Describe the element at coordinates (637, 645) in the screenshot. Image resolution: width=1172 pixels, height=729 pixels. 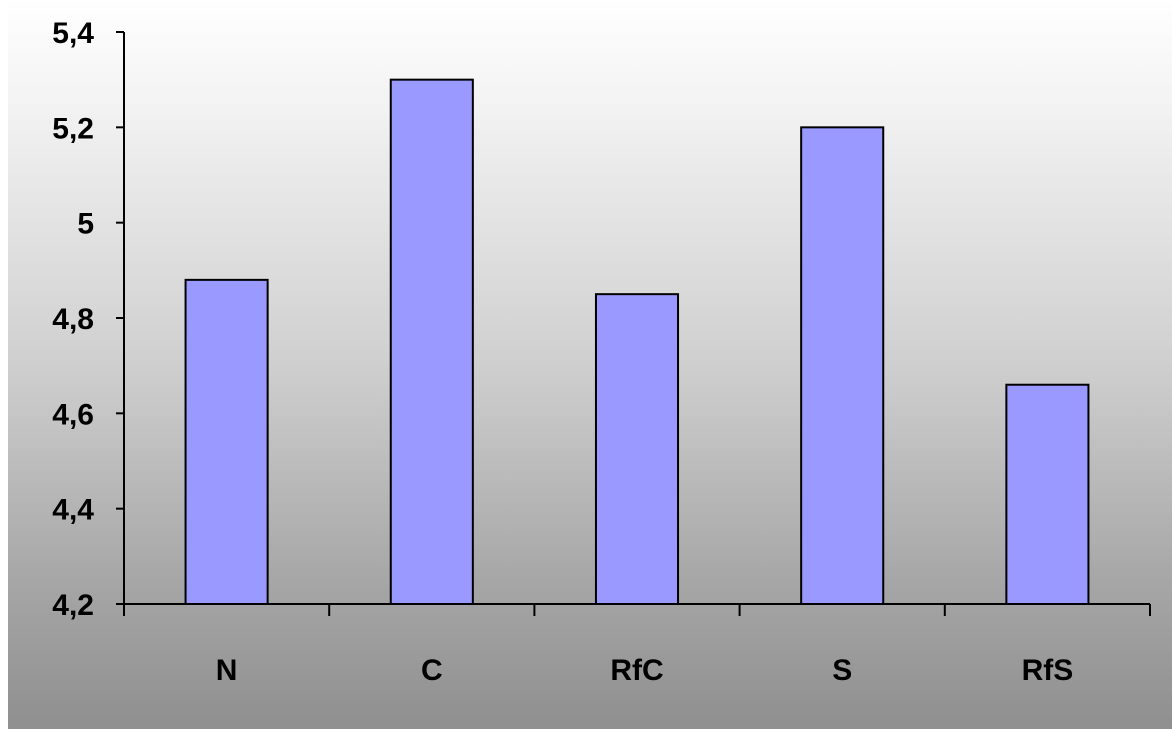
I see `x-ticks-group: N C RfC S RfS` at that location.